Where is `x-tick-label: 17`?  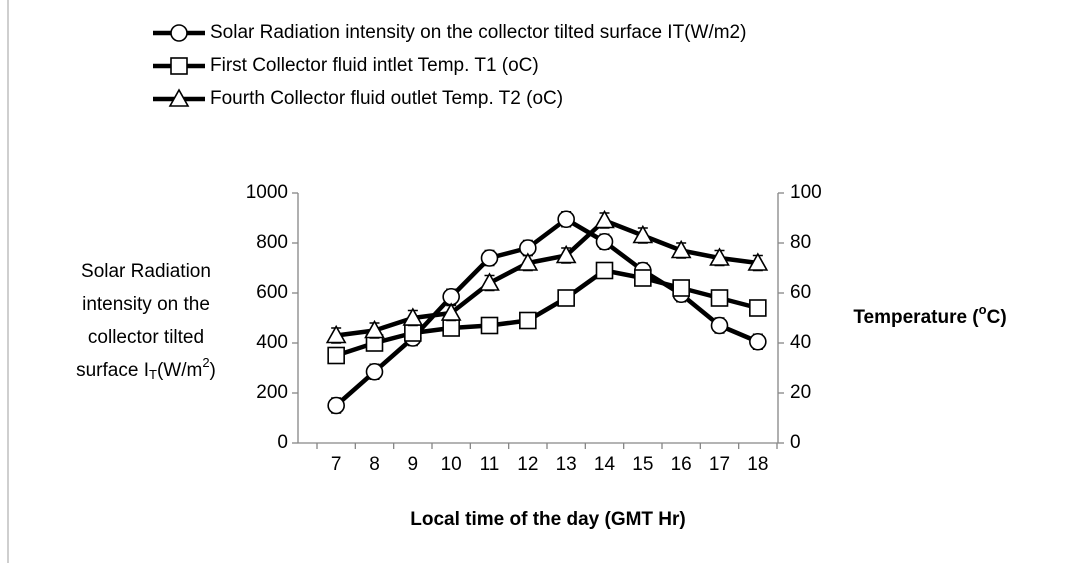
x-tick-label: 17 is located at coordinates (719, 464).